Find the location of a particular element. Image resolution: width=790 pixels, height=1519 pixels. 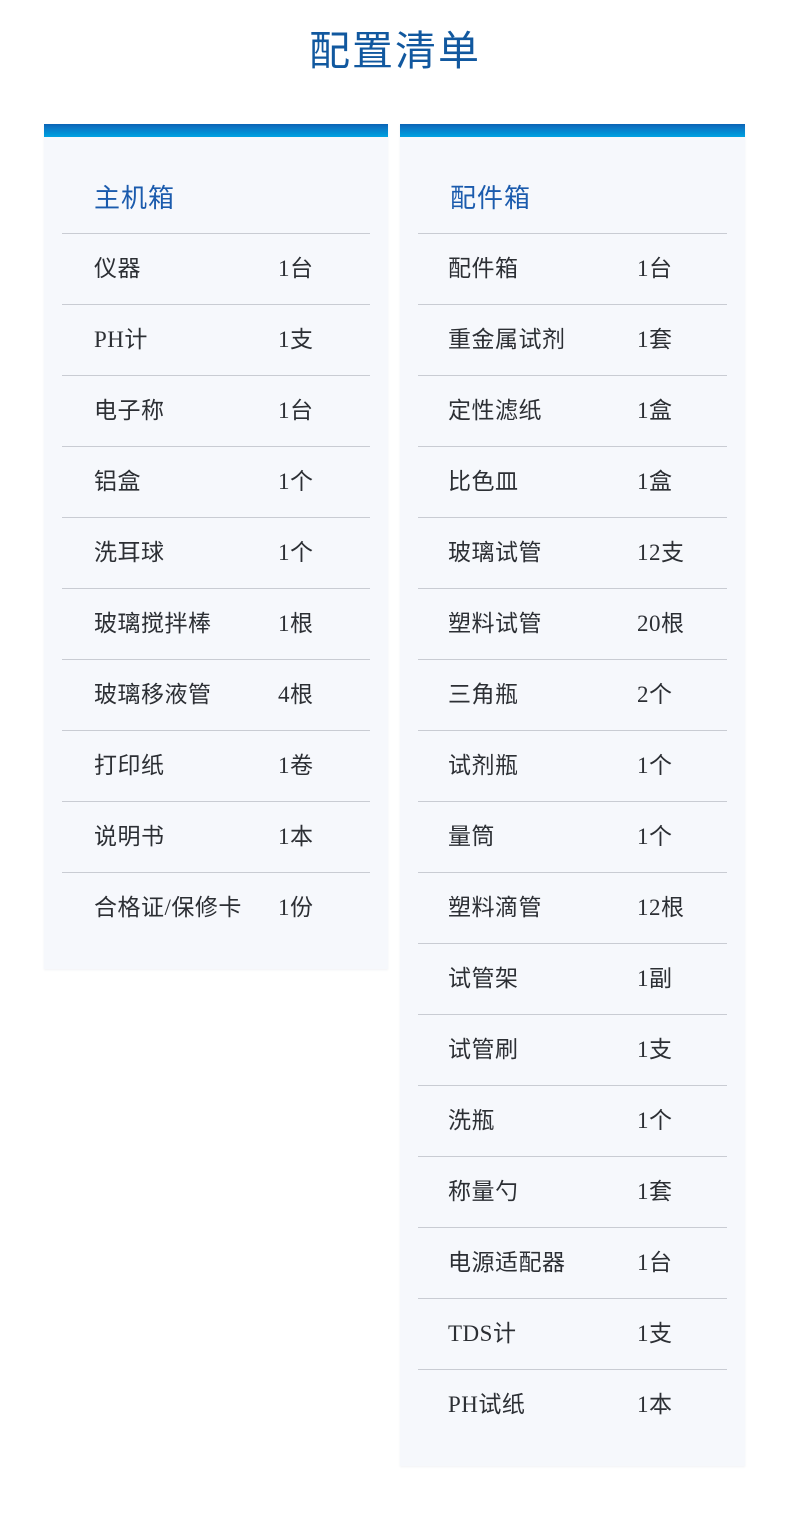

card-title-accessory-box: 配件箱 is located at coordinates (491, 198).